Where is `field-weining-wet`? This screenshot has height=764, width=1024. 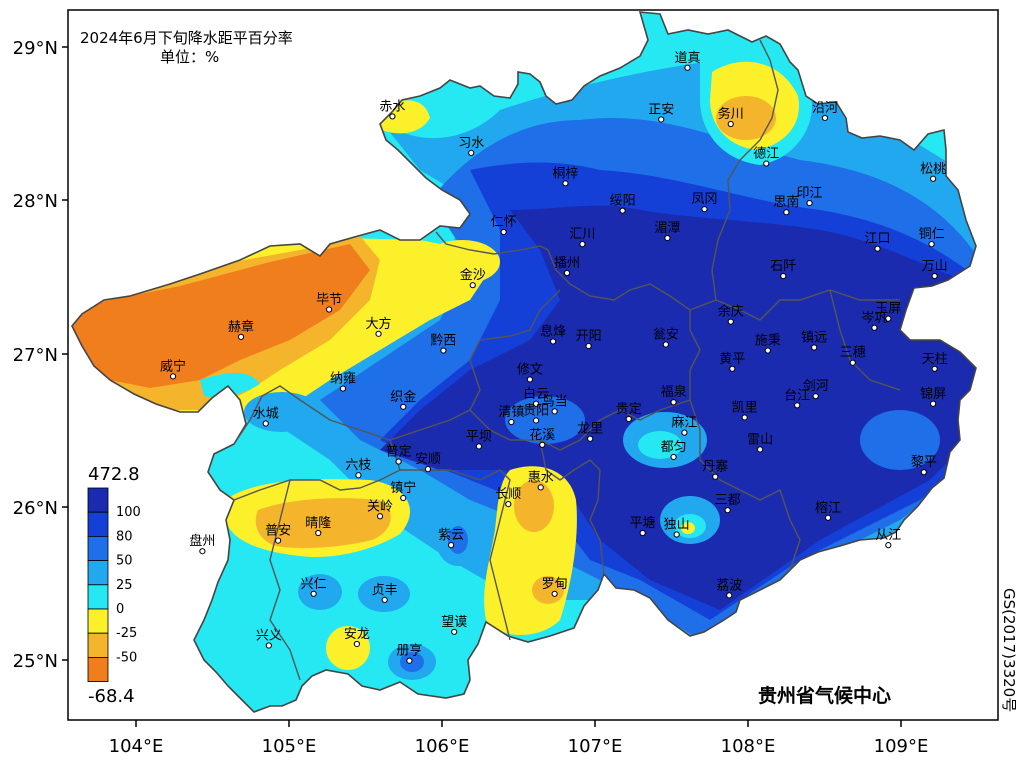
field-weining-wet is located at coordinates (230, 385).